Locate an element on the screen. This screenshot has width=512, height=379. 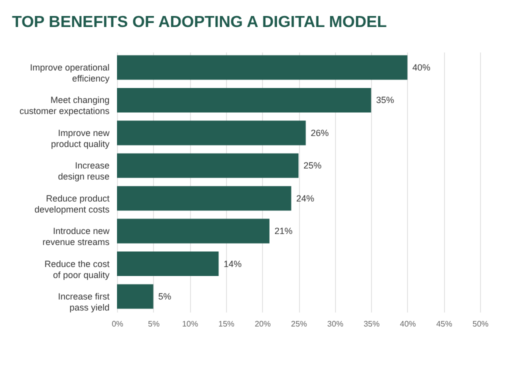
x-tick-label: 50% is located at coordinates (480, 324).